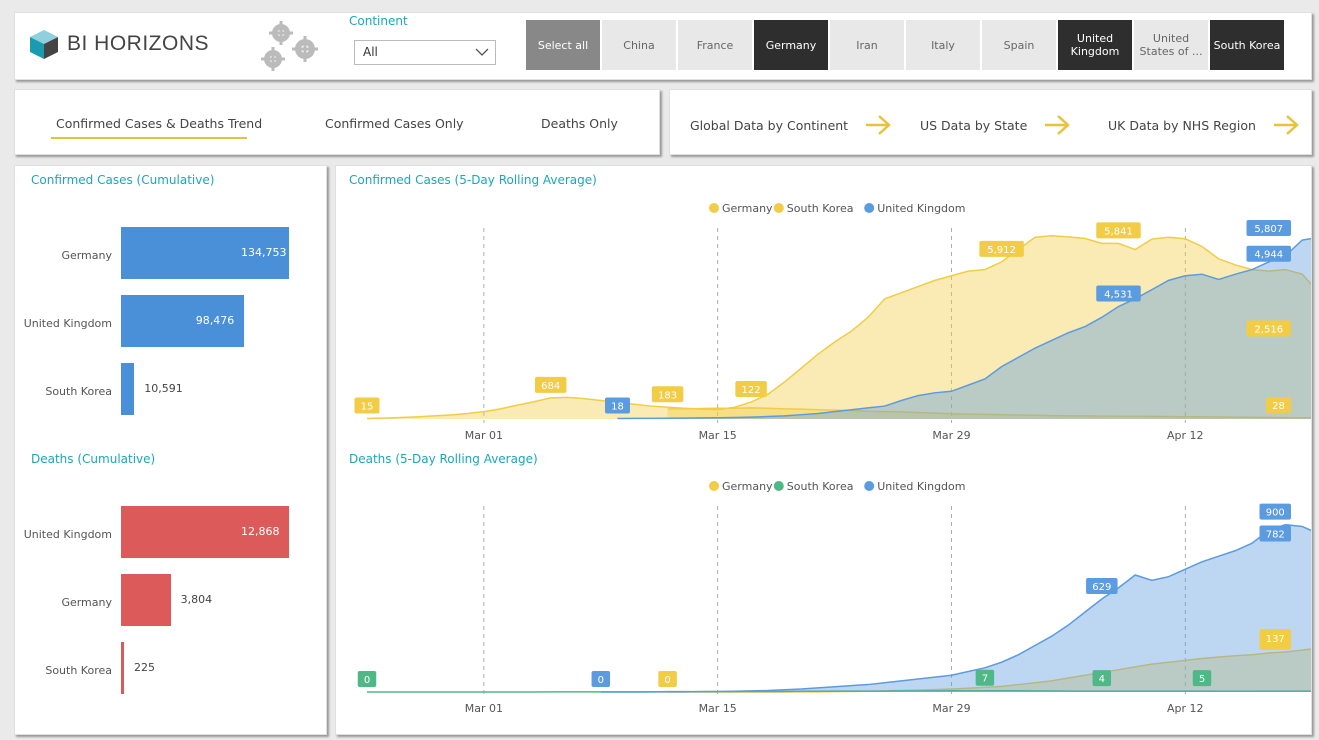  I want to click on series-area, so click(989, 670).